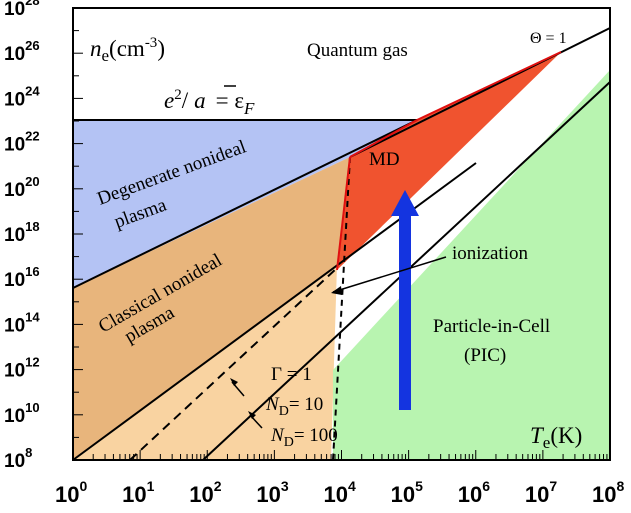  What do you see at coordinates (18, 458) in the screenshot?
I see `y-tick-label: 108` at bounding box center [18, 458].